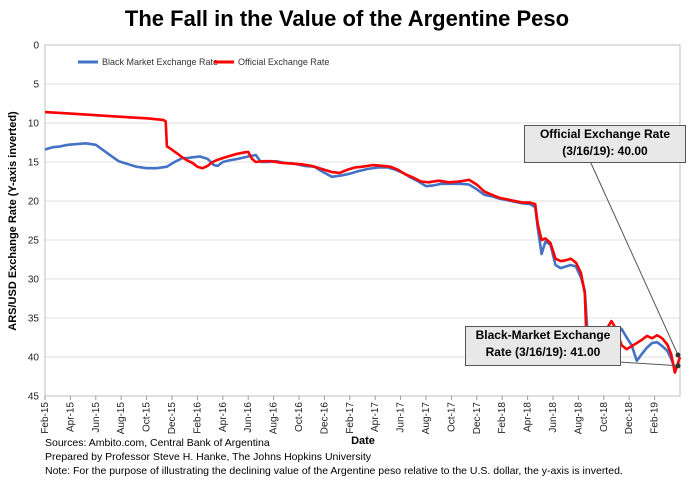  I want to click on x-axis-label: Date, so click(363, 441).